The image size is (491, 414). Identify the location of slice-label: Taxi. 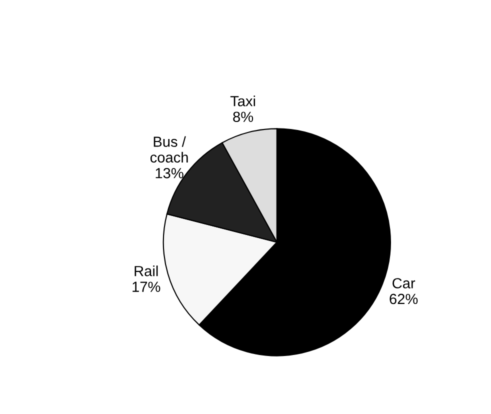
(243, 101).